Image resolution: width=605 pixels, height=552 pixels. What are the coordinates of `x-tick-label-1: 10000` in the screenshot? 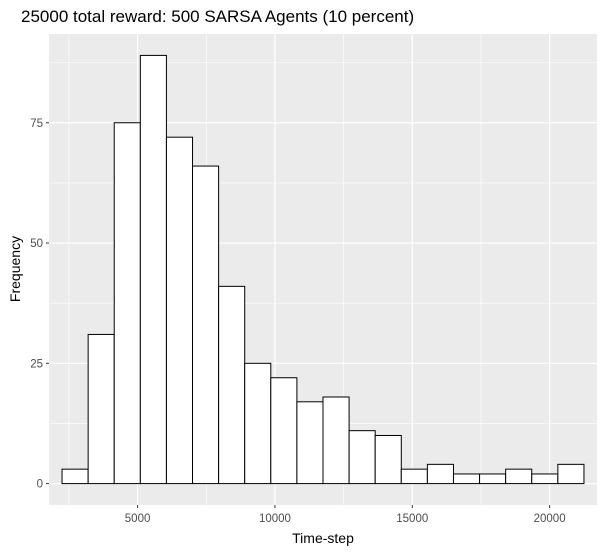 It's located at (275, 519).